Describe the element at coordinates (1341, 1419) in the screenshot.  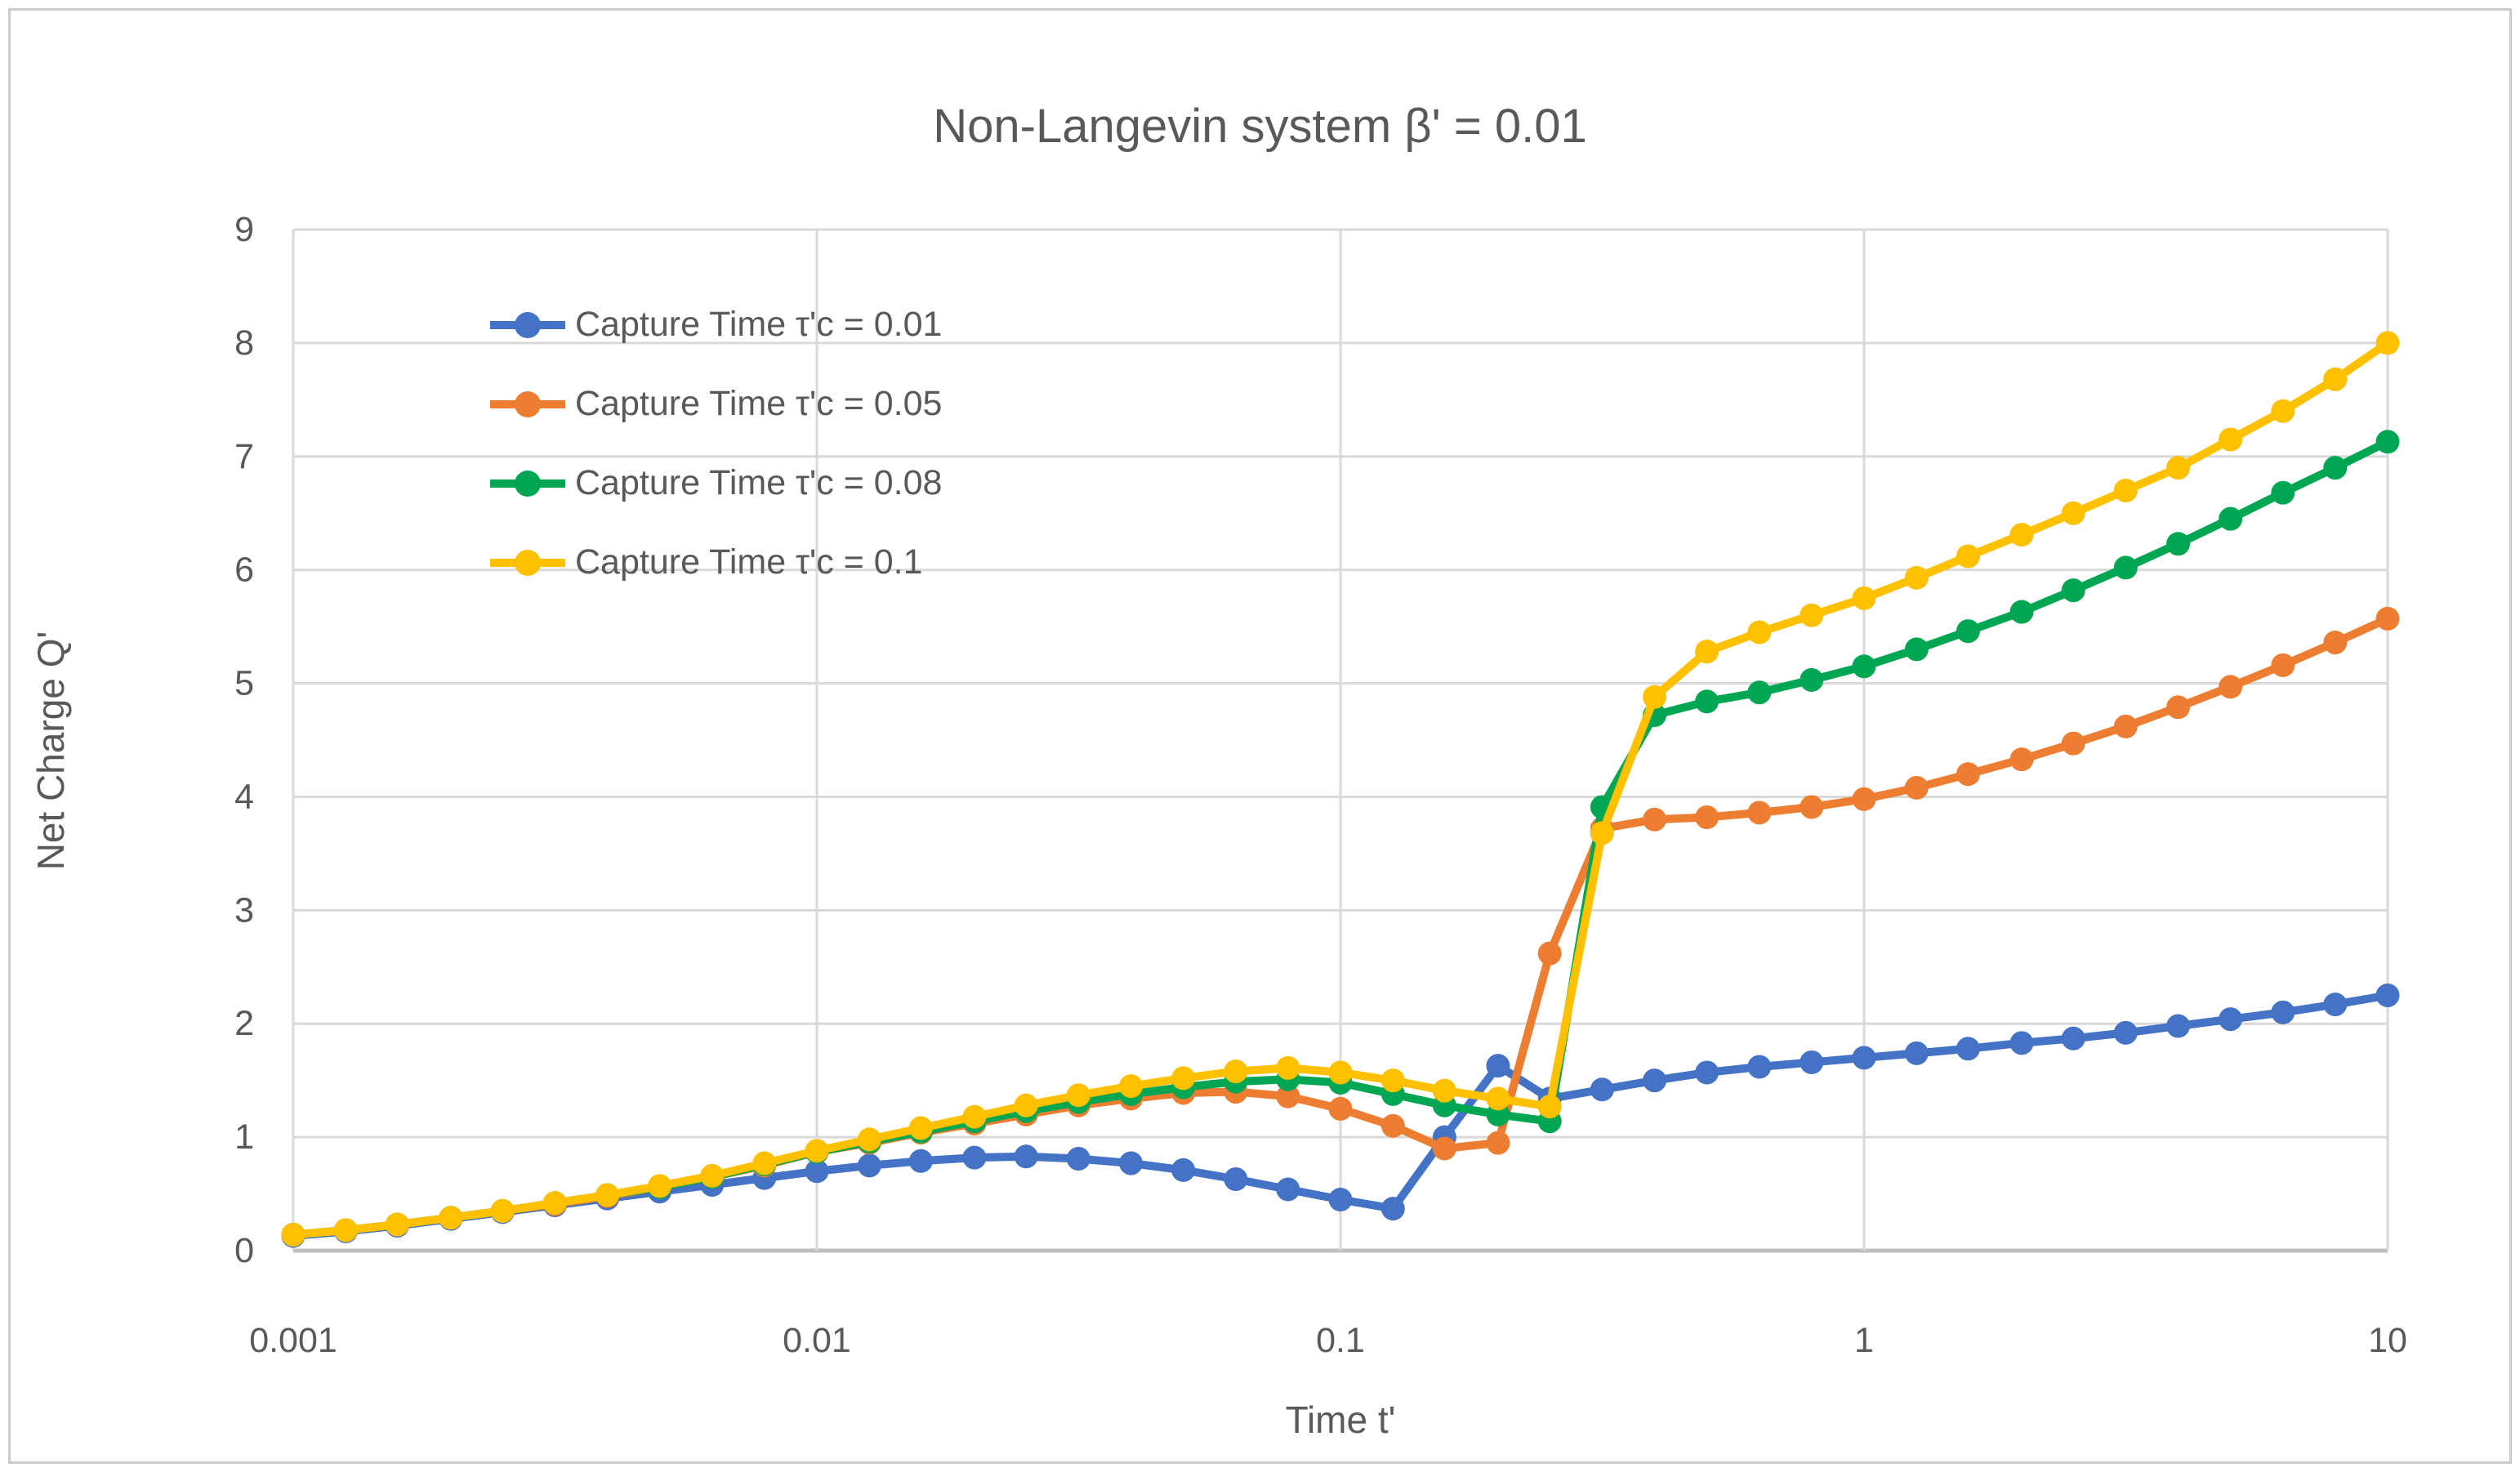
I see `x-axis-title: Time t'` at that location.